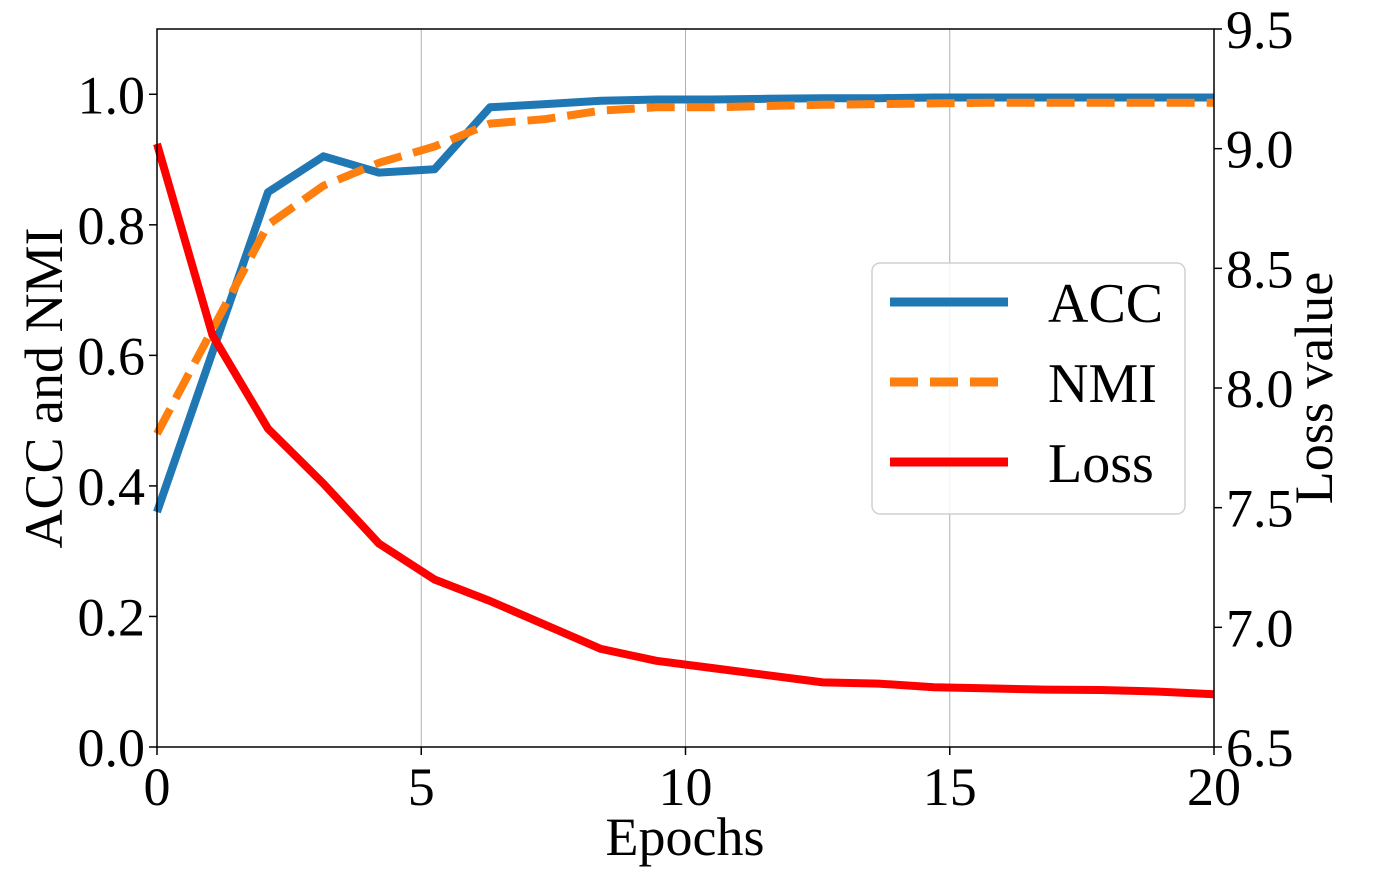 This screenshot has height=880, width=1400. I want to click on y-left-tick-label: 1.0, so click(112, 95).